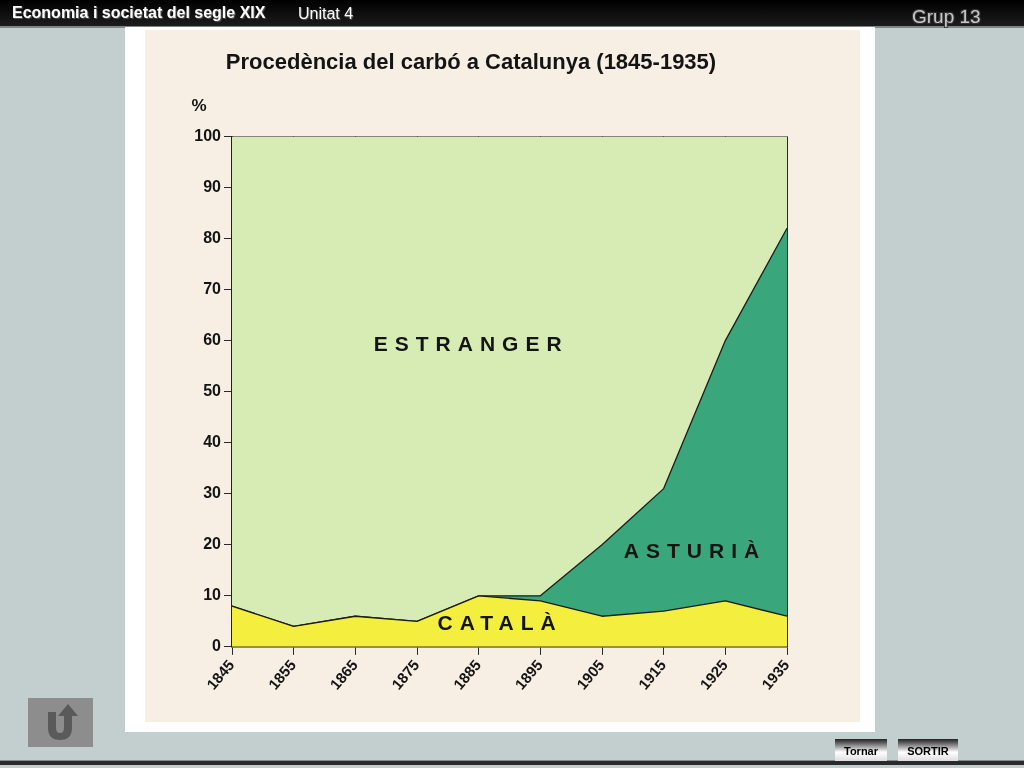  I want to click on series-label: CATALÀ, so click(500, 623).